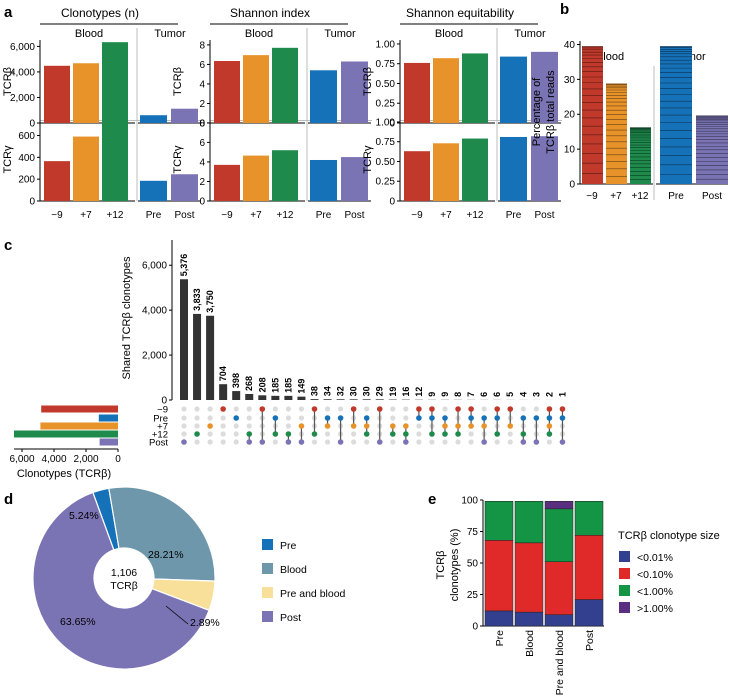 The width and height of the screenshot is (730, 698). What do you see at coordinates (386, 182) in the screenshot?
I see `panel-a-y-tick-label: 0.25` at bounding box center [386, 182].